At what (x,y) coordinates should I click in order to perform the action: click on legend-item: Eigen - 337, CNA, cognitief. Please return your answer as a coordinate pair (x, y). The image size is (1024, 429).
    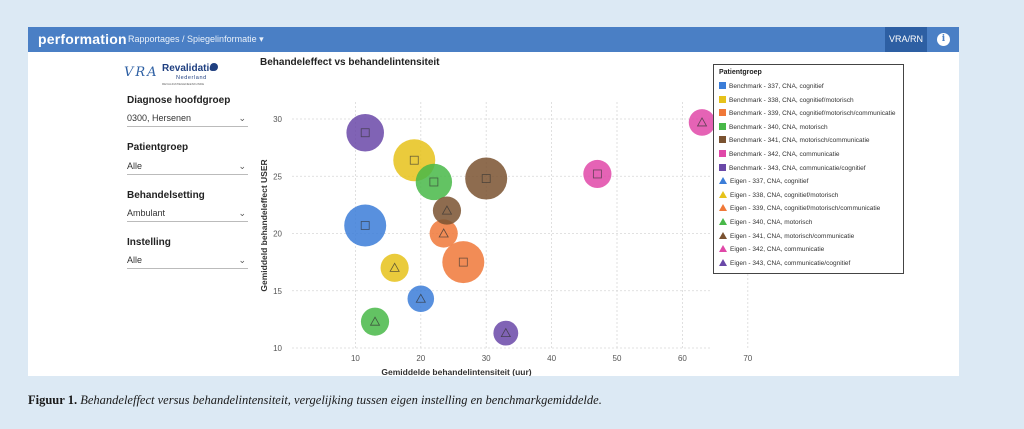
    Looking at the image, I should click on (763, 181).